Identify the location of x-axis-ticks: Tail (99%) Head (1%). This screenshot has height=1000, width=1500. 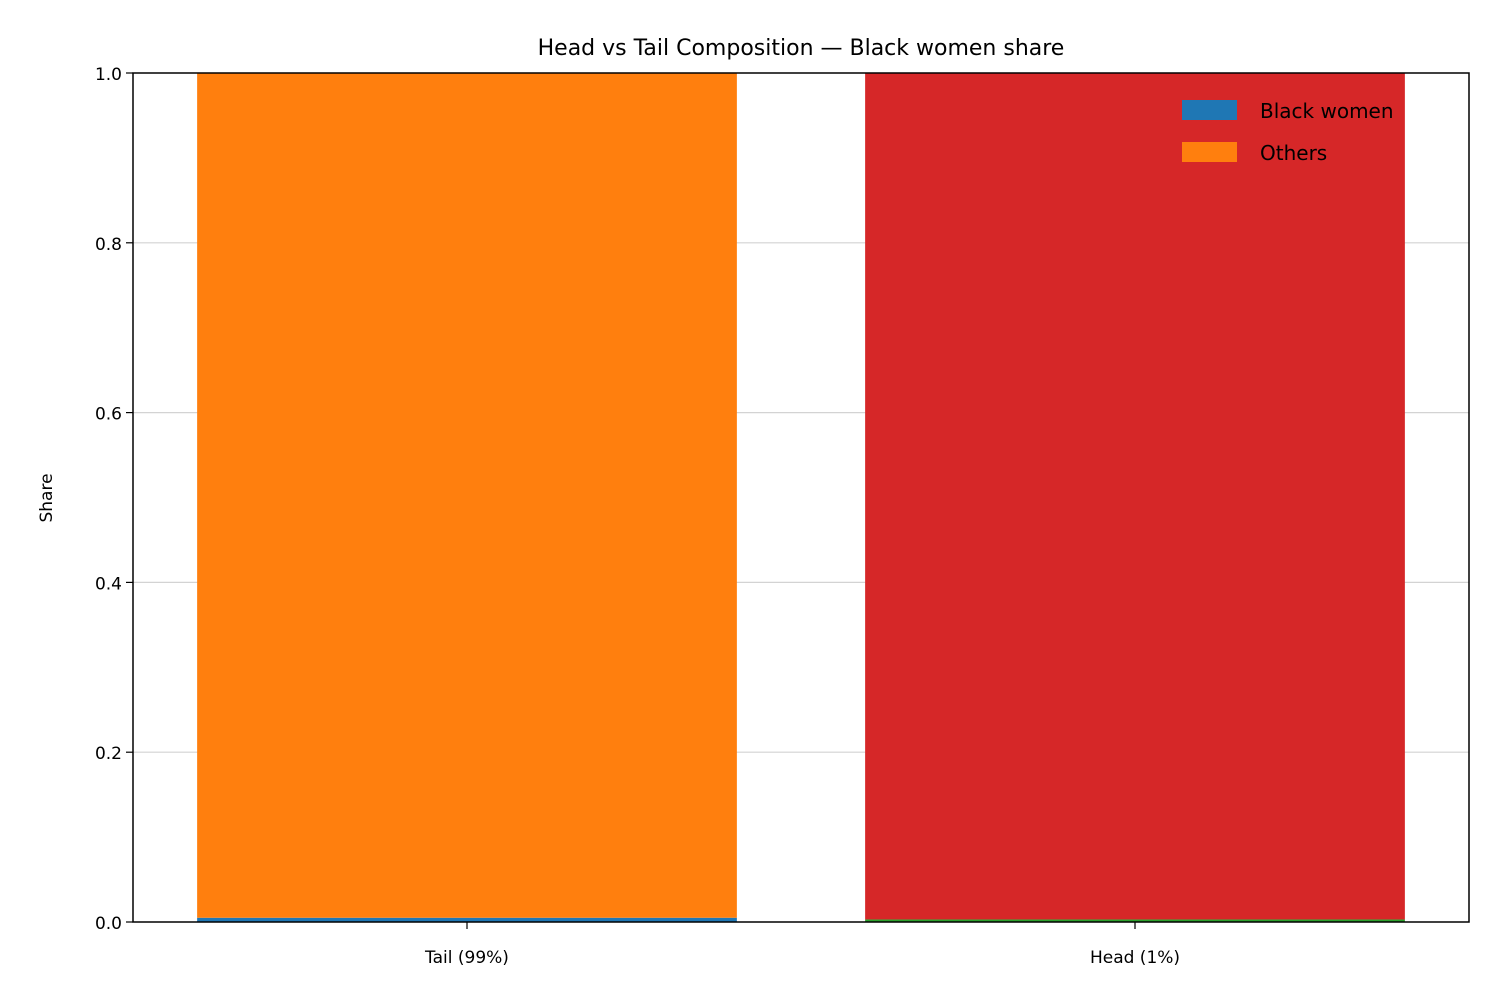
(802, 945).